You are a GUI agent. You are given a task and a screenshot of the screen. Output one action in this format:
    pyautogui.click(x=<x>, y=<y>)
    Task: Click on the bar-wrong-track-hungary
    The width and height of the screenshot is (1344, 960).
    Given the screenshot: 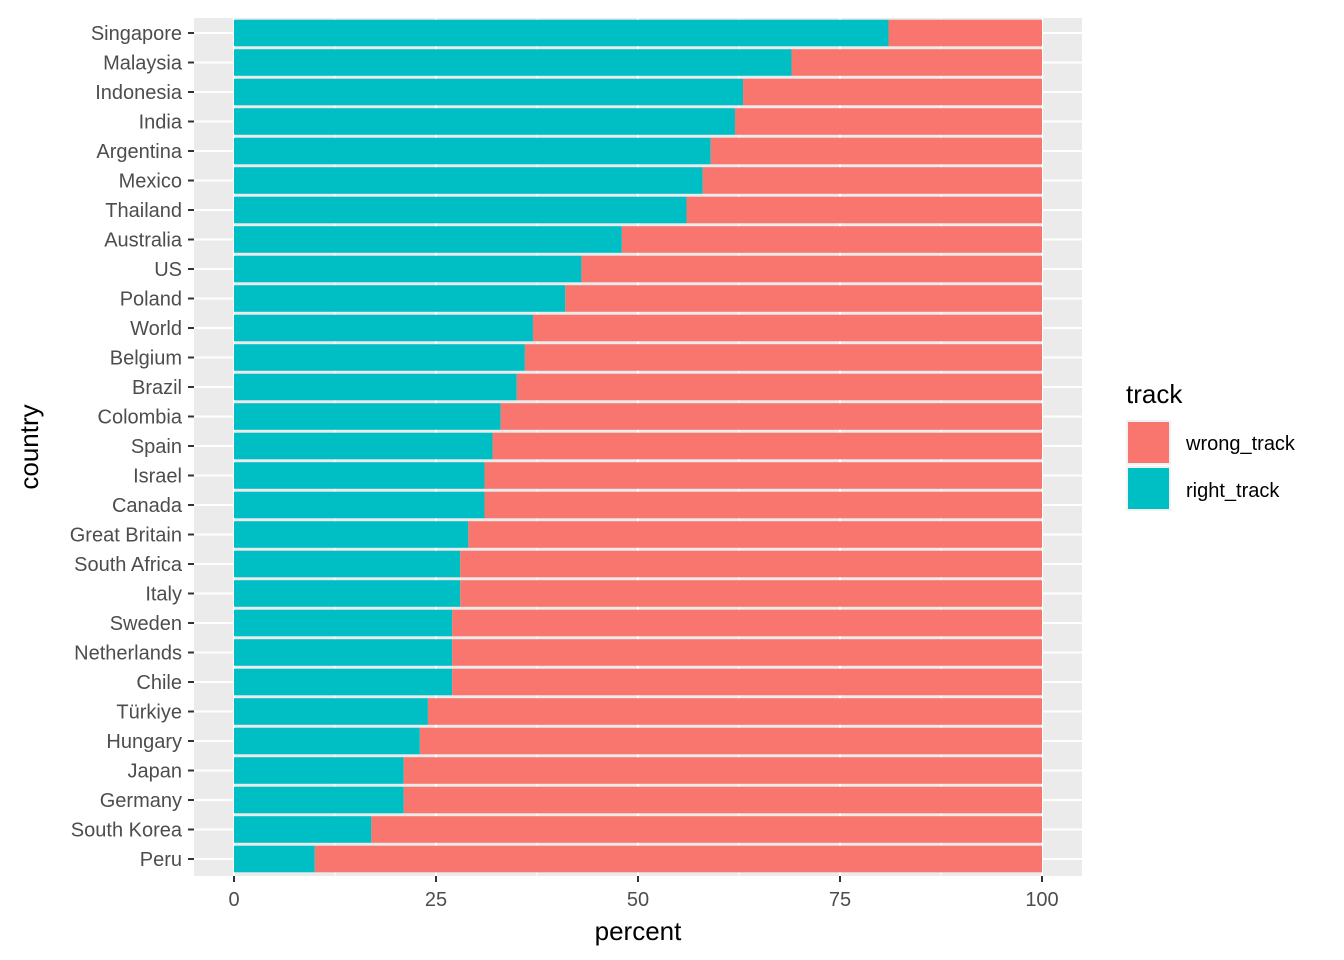 What is the action you would take?
    pyautogui.click(x=731, y=741)
    